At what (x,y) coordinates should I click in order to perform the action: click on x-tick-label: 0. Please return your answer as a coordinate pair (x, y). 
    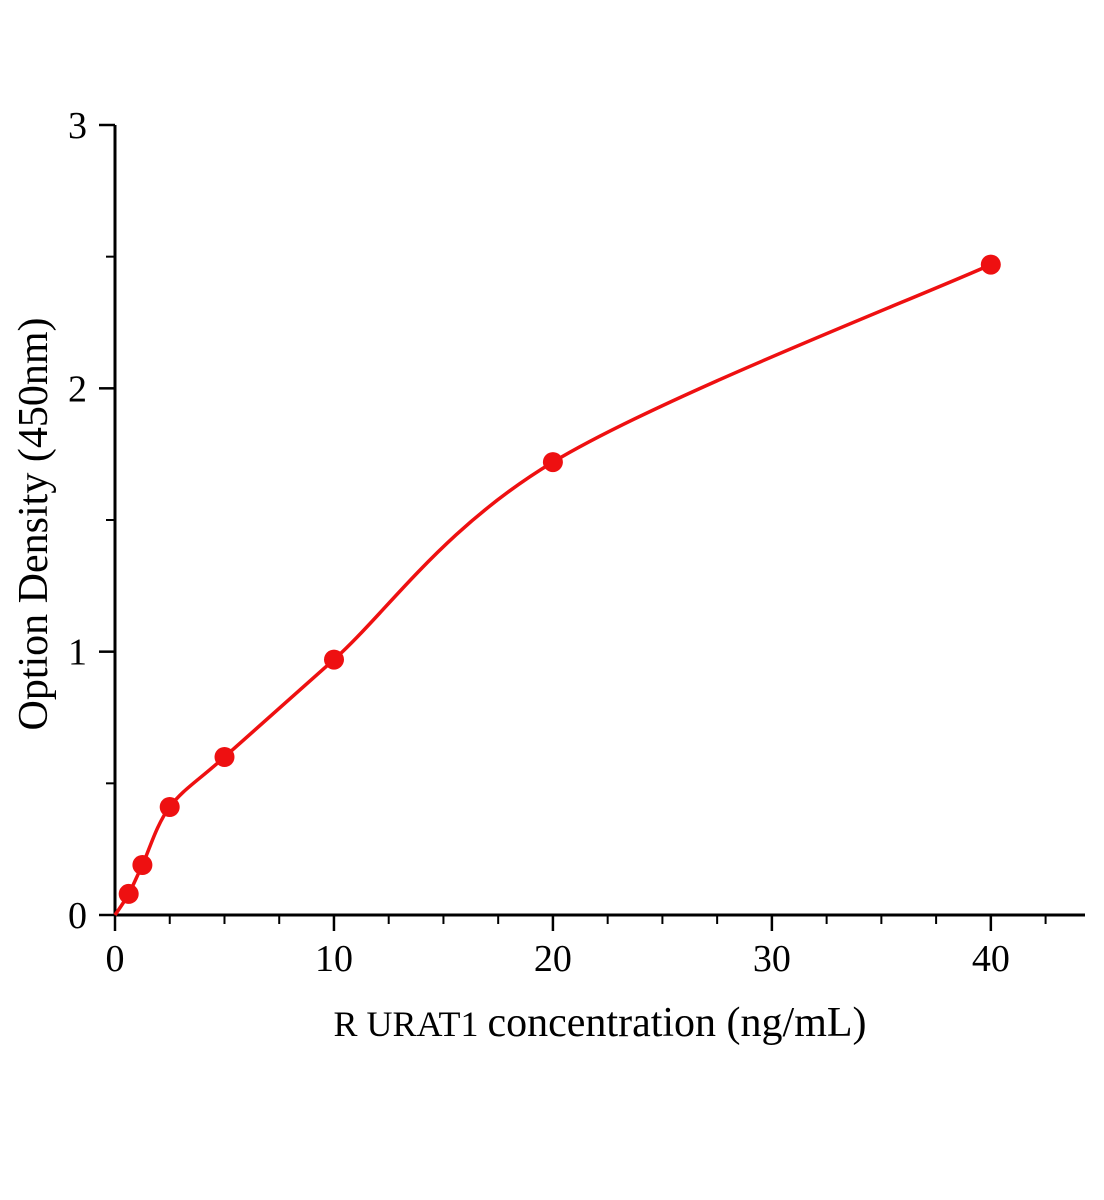
    Looking at the image, I should click on (115, 959).